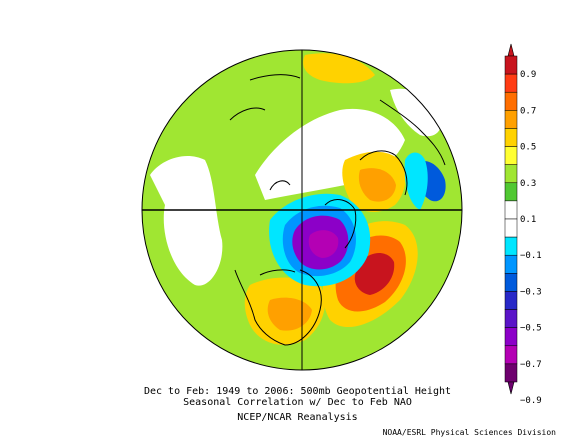 Image resolution: width=565 pixels, height=437 pixels. Describe the element at coordinates (528, 148) in the screenshot. I see `colorbar-tick-label: 0.5` at that location.